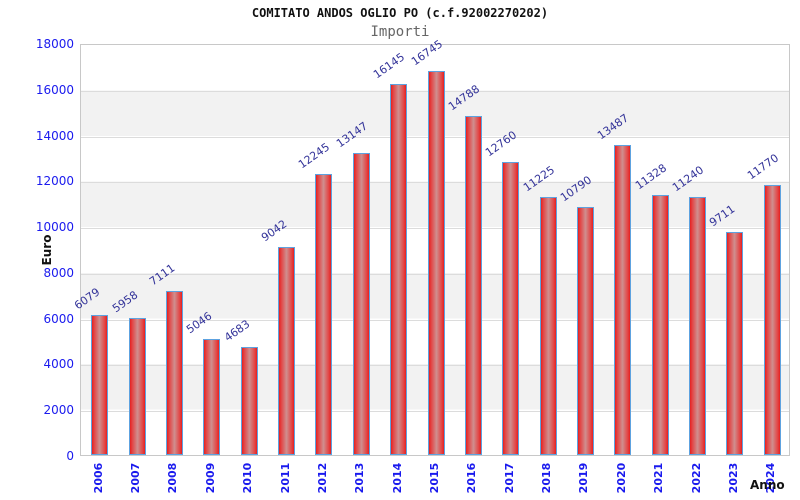 The height and width of the screenshot is (500, 800). I want to click on bar-value-label: 11770, so click(762, 166).